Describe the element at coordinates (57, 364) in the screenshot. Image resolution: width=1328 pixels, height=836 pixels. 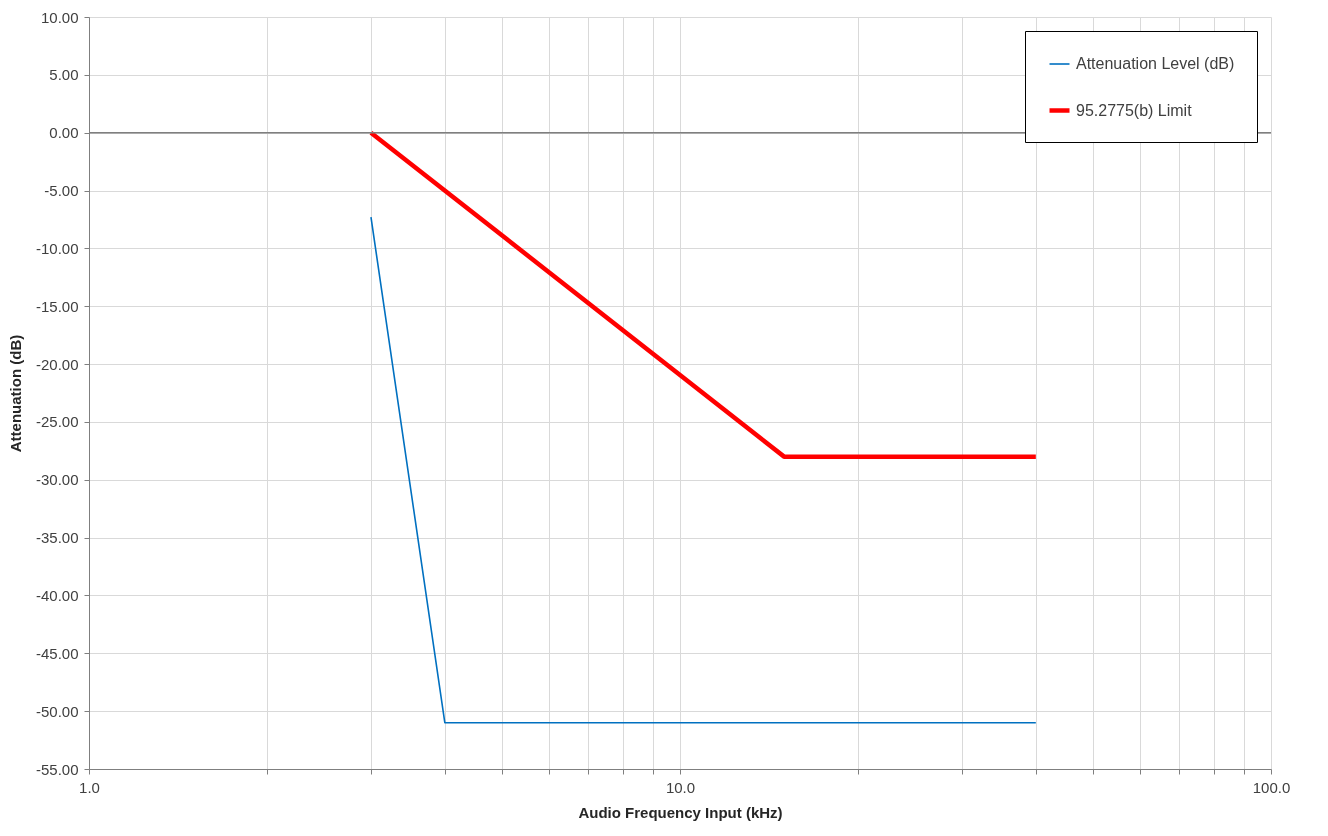
I see `y-tick-label: -20.00` at that location.